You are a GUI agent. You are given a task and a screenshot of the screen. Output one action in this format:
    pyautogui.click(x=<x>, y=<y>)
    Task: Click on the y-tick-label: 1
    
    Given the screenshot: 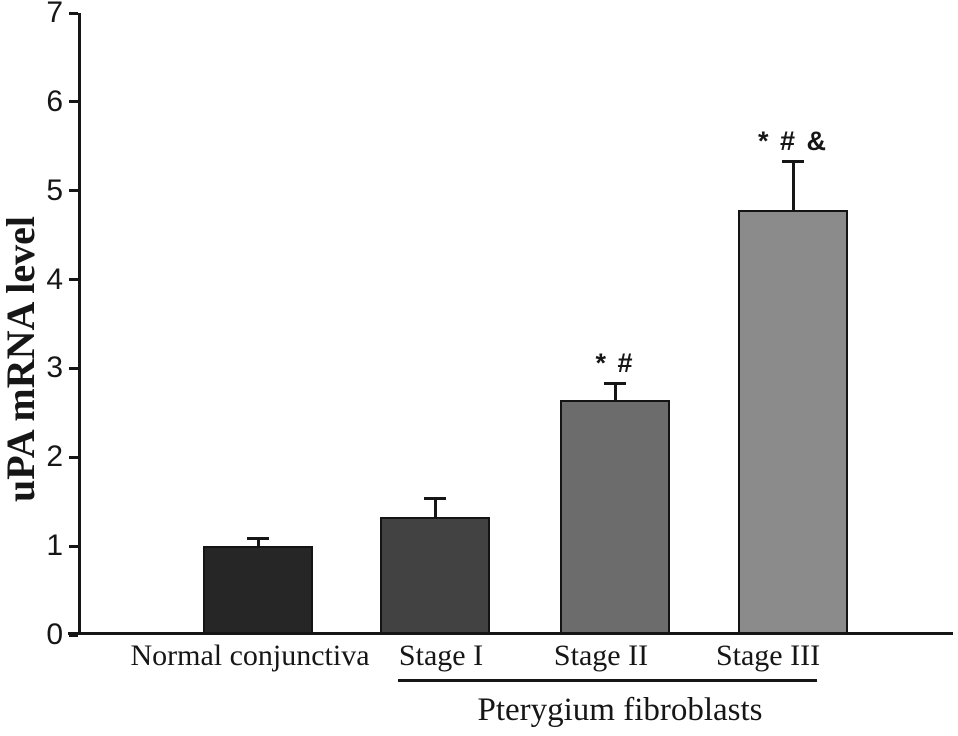 What is the action you would take?
    pyautogui.click(x=54, y=546)
    